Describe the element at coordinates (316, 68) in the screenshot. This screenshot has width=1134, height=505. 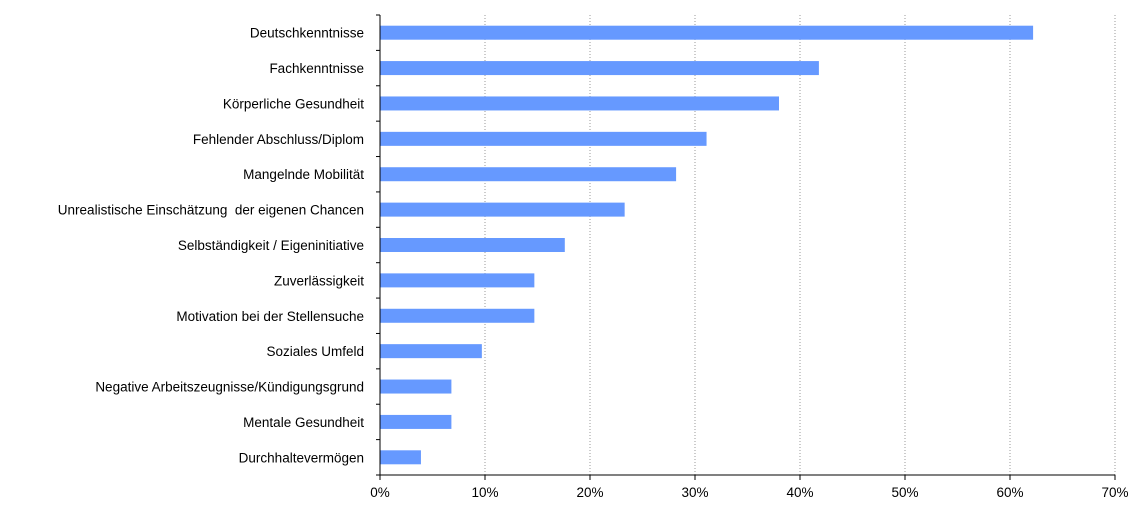
I see `category-label: Fachkenntnisse` at that location.